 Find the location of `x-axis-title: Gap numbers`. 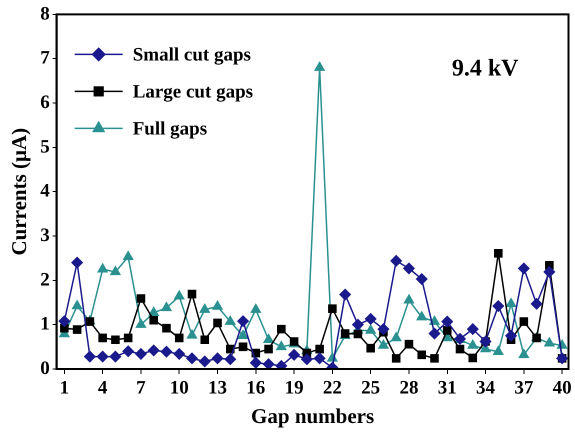

x-axis-title: Gap numbers is located at coordinates (312, 416).